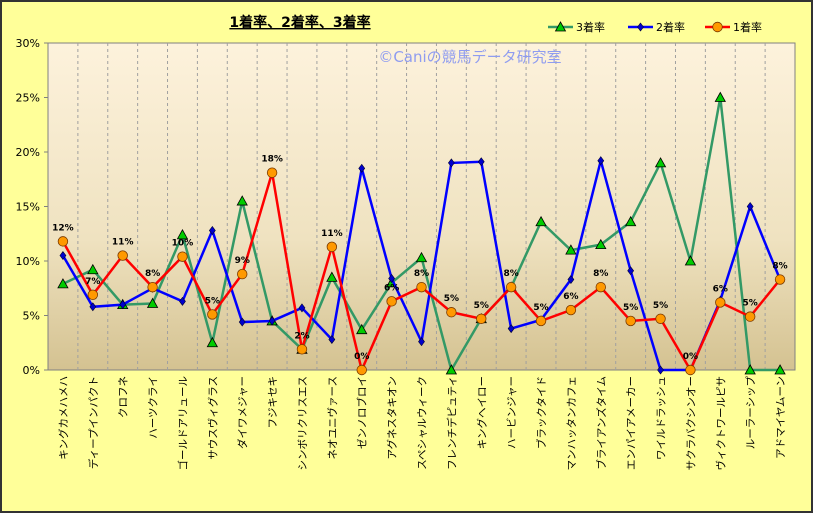 The height and width of the screenshot is (517, 813). I want to click on data-label: 10%, so click(183, 244).